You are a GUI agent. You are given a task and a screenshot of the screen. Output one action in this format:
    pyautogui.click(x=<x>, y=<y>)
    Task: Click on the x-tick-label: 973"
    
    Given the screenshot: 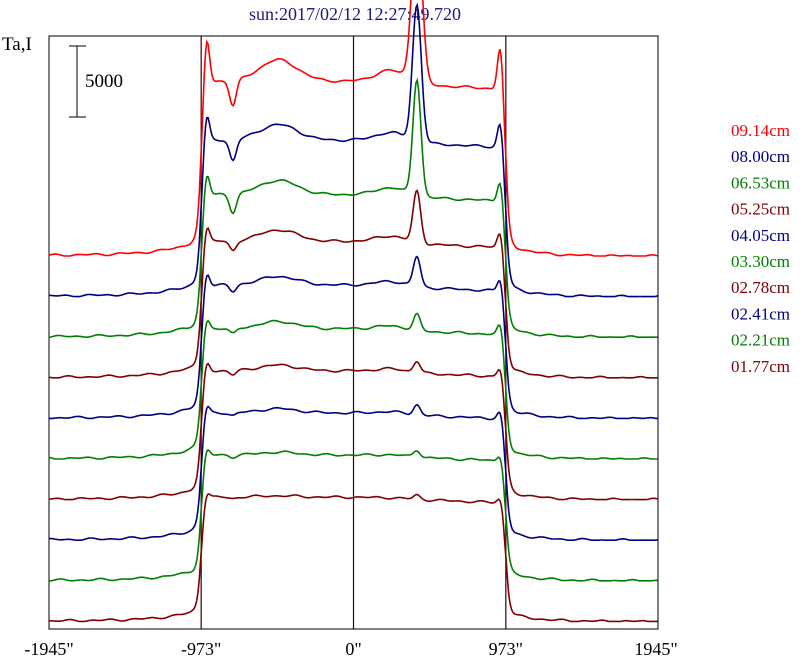 What is the action you would take?
    pyautogui.click(x=506, y=649)
    